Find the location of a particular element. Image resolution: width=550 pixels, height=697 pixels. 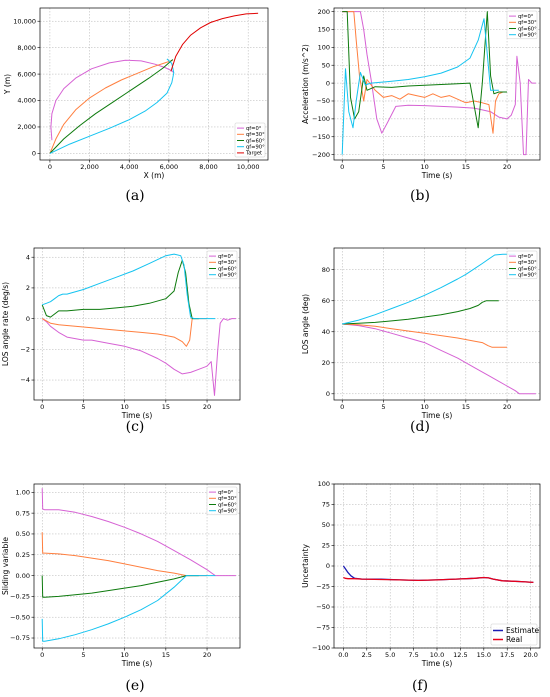

ytick-label-f-8: 100 is located at coordinates (324, 484).